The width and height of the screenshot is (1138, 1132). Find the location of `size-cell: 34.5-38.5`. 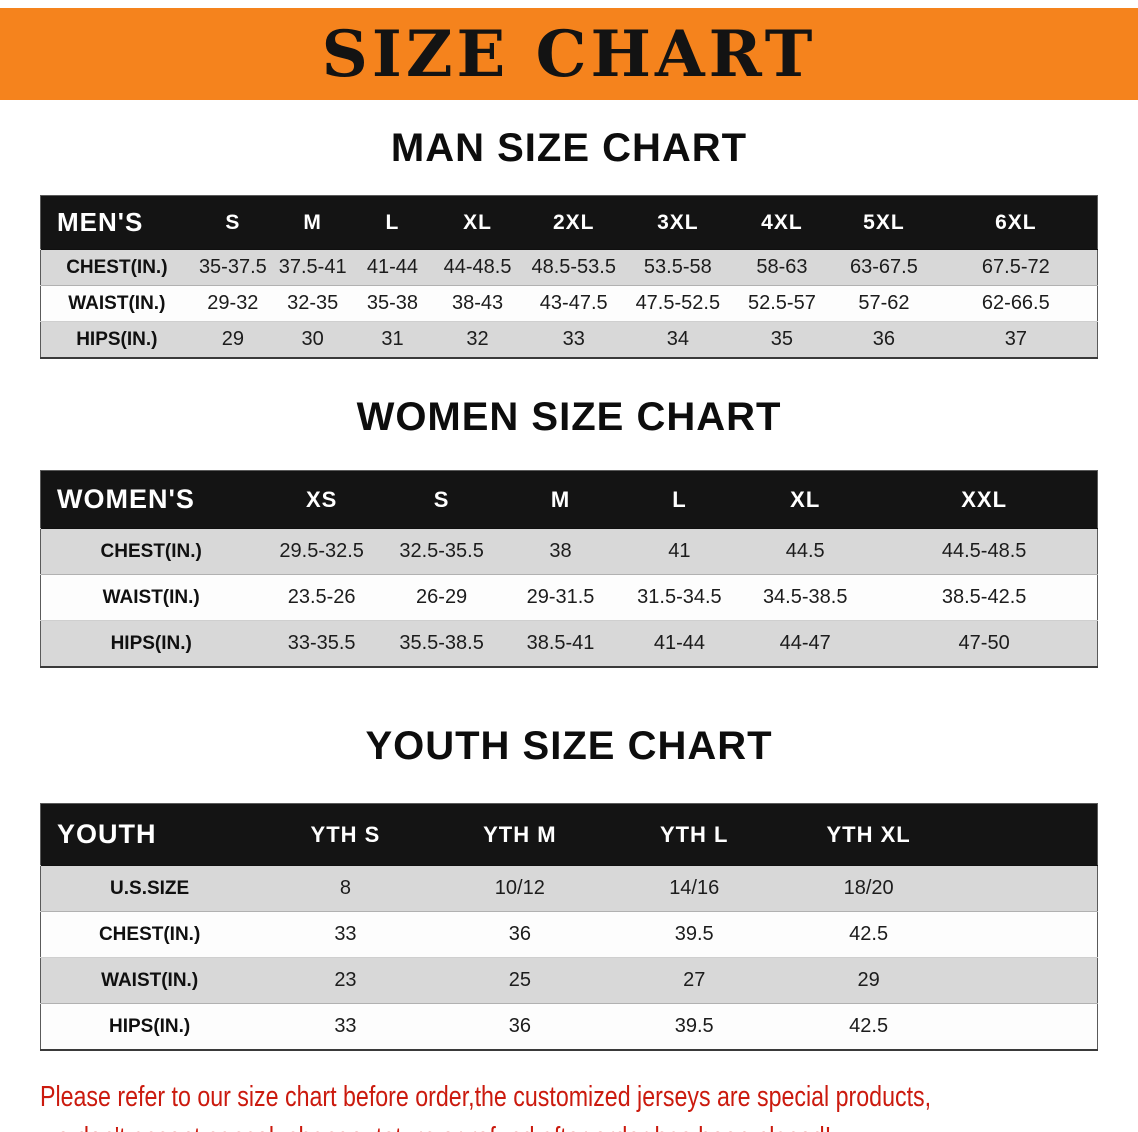

size-cell: 34.5-38.5 is located at coordinates (805, 597).